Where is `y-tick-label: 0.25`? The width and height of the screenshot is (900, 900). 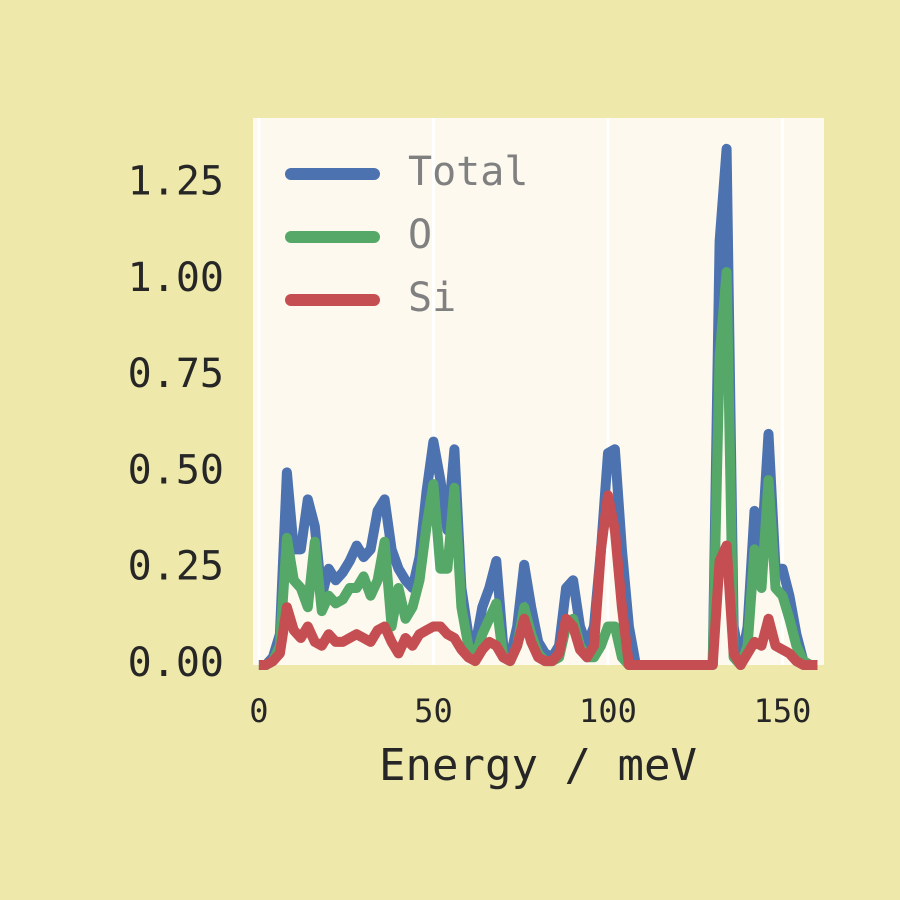 y-tick-label: 0.25 is located at coordinates (176, 567).